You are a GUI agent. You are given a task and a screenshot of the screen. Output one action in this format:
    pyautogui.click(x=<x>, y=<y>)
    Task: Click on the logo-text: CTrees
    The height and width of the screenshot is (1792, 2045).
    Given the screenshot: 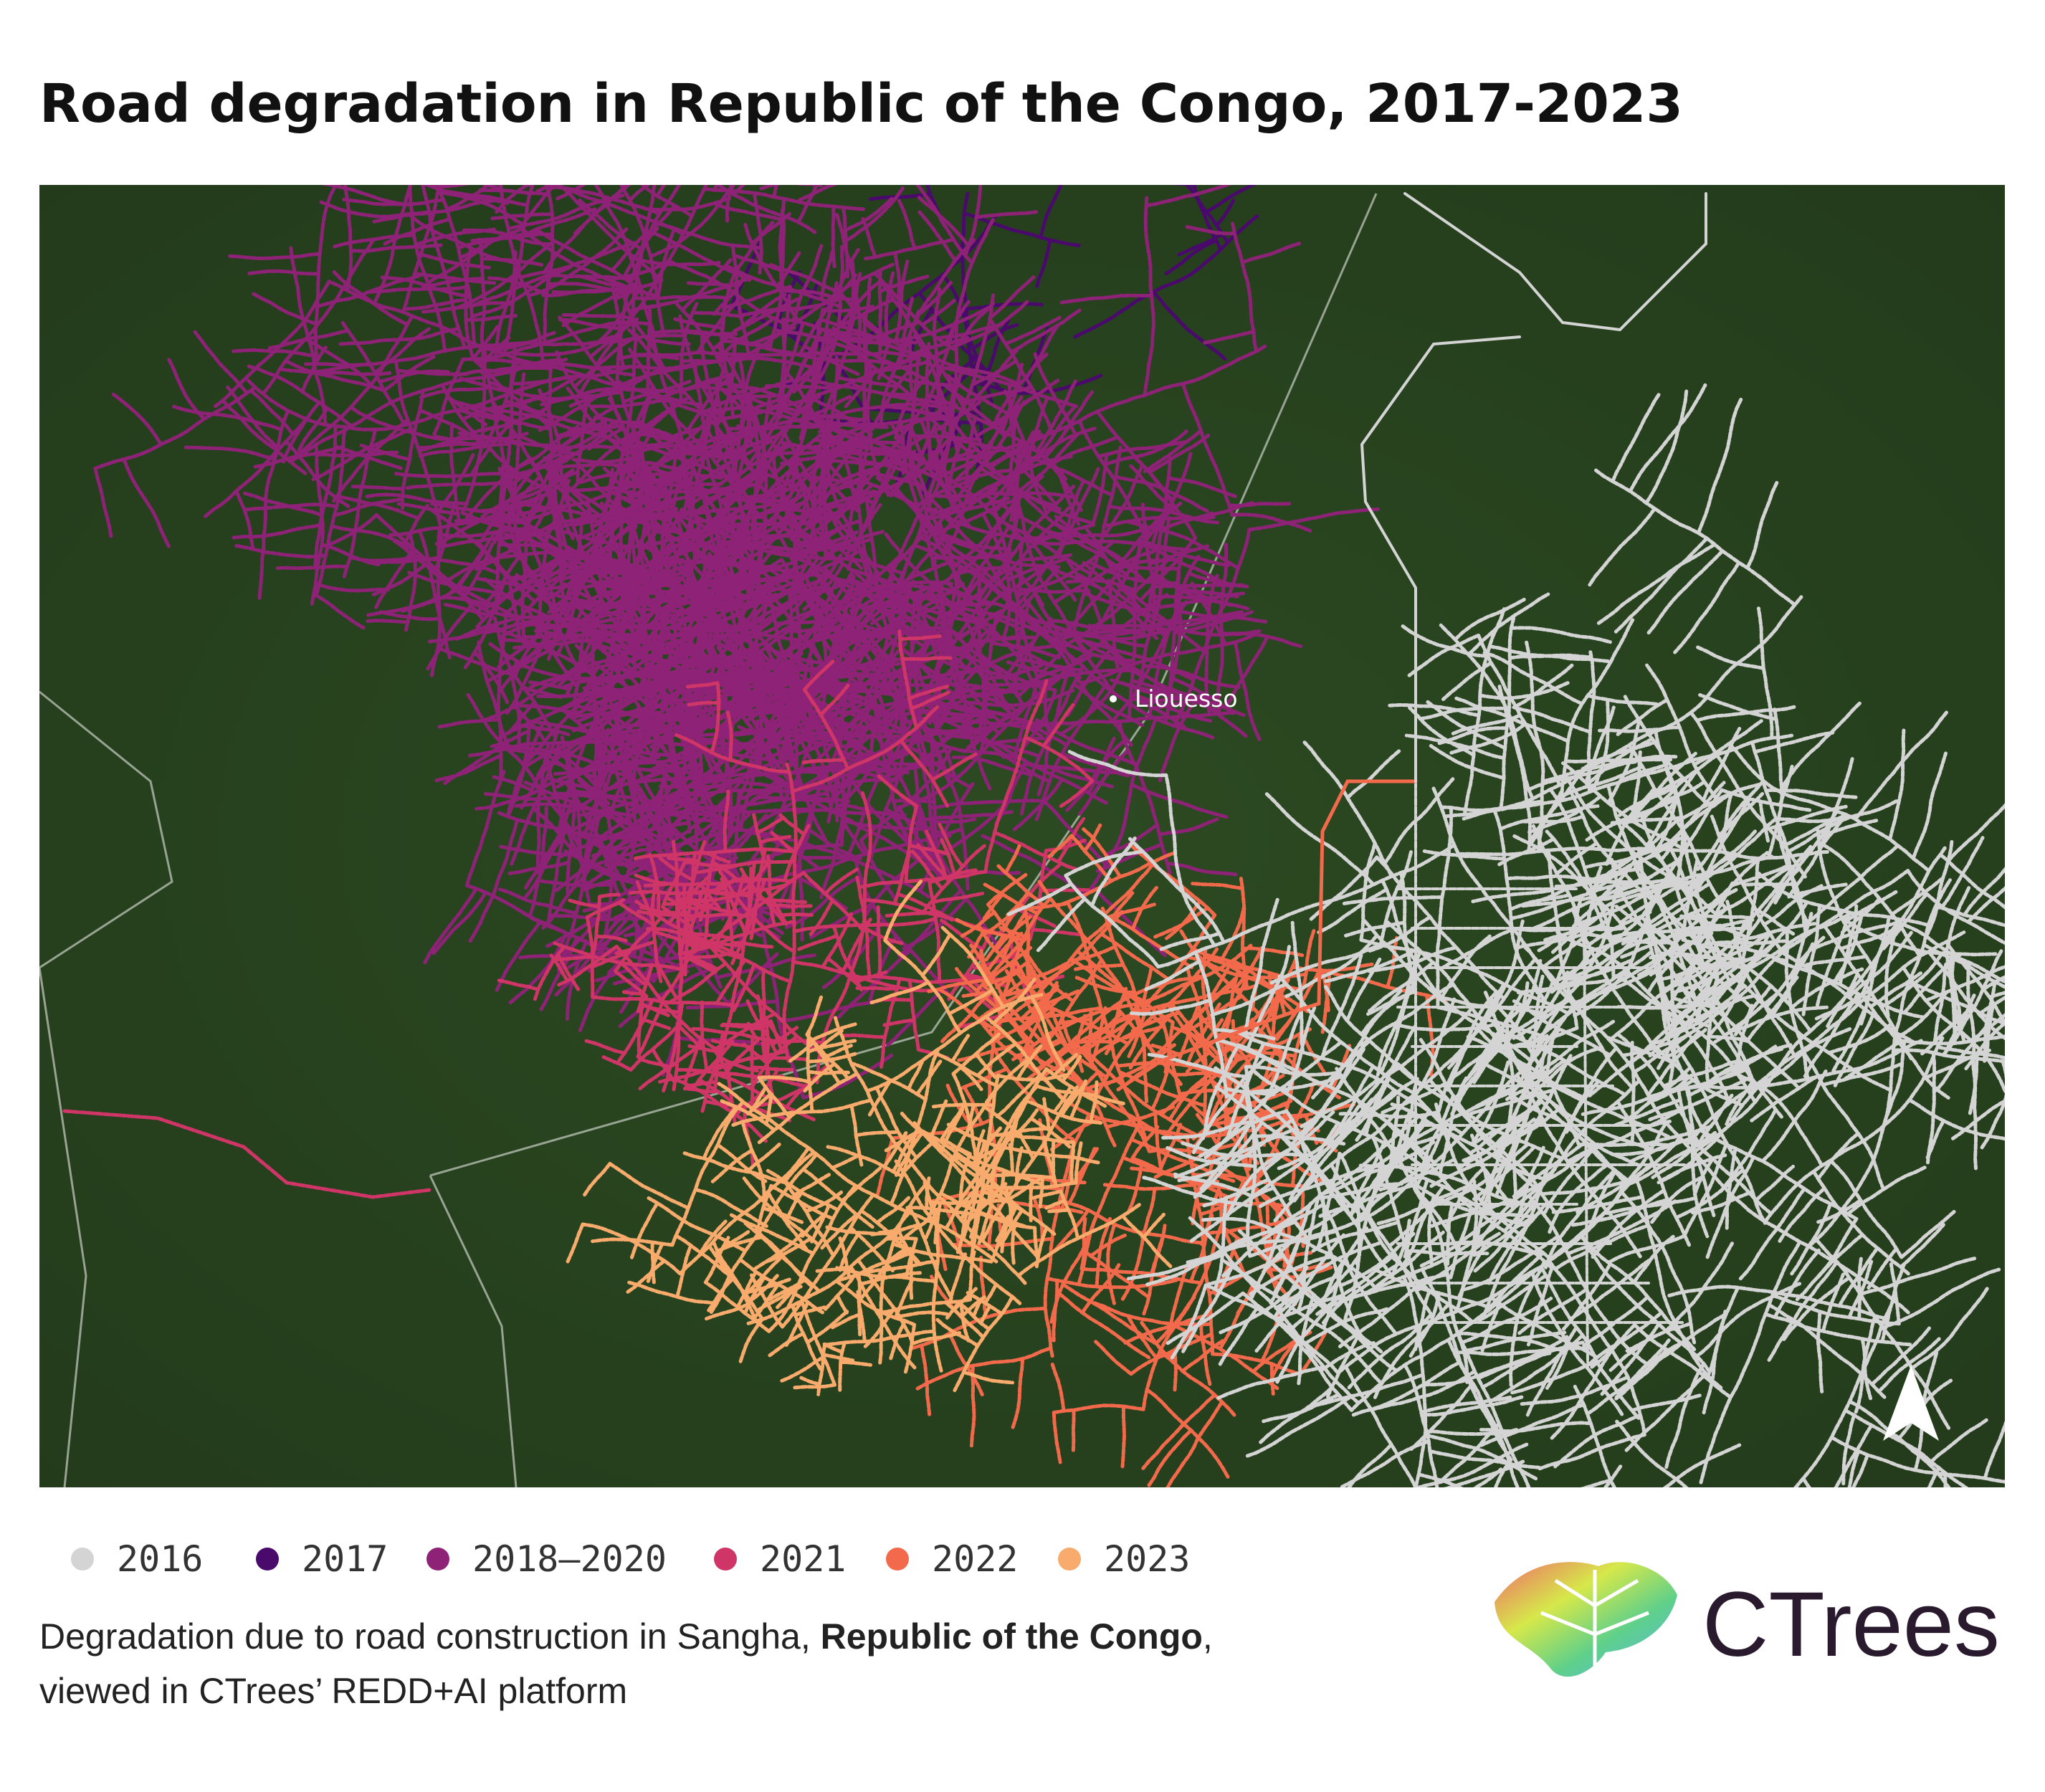 What is the action you would take?
    pyautogui.click(x=1851, y=1625)
    